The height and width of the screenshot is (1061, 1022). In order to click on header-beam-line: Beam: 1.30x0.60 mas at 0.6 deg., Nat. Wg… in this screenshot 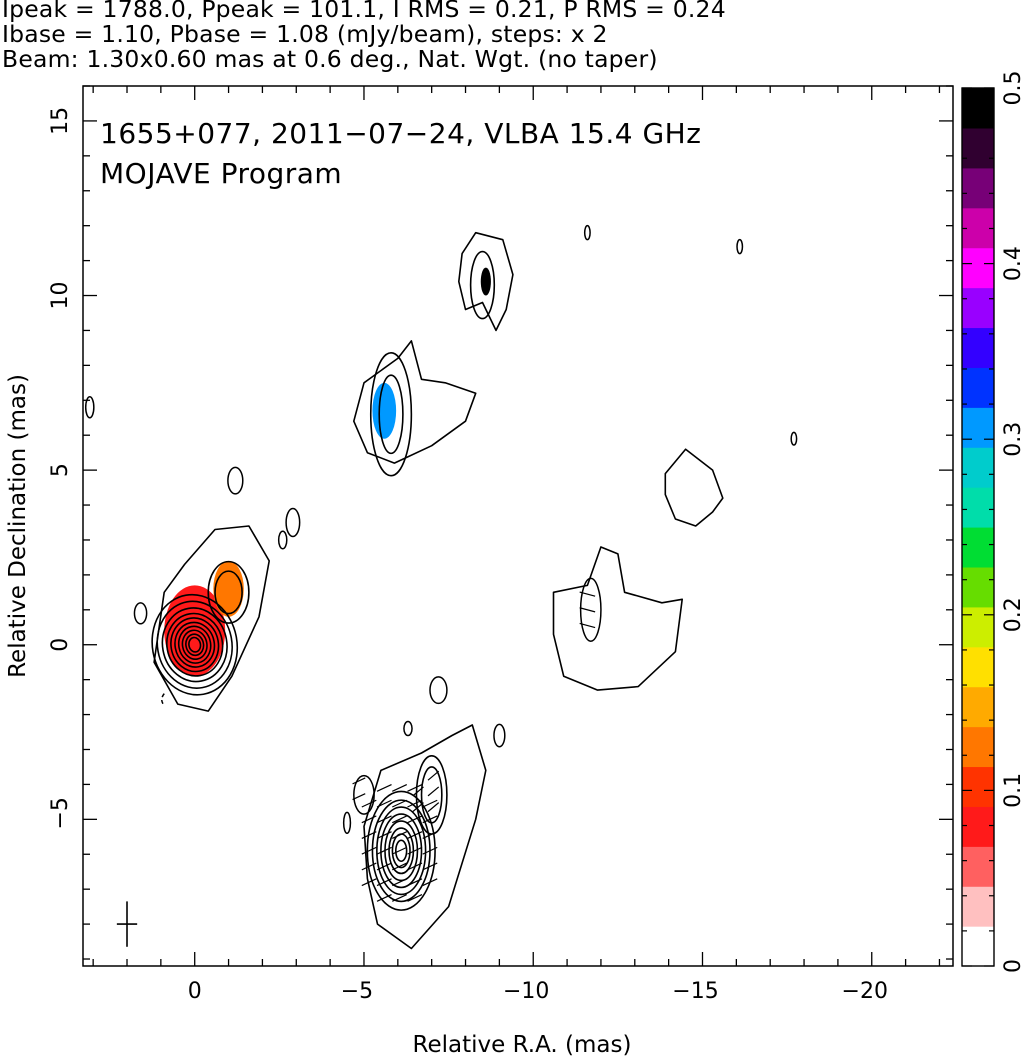, I will do `click(330, 59)`.